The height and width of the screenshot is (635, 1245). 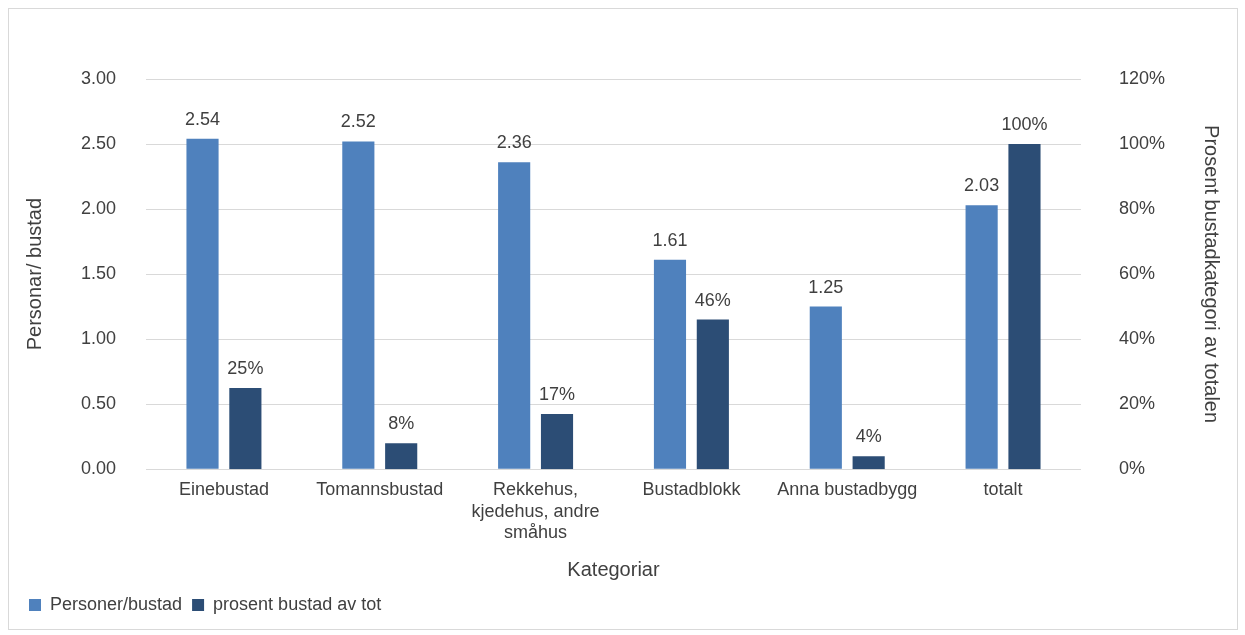 I want to click on data-label: 100%, so click(x=1024, y=124).